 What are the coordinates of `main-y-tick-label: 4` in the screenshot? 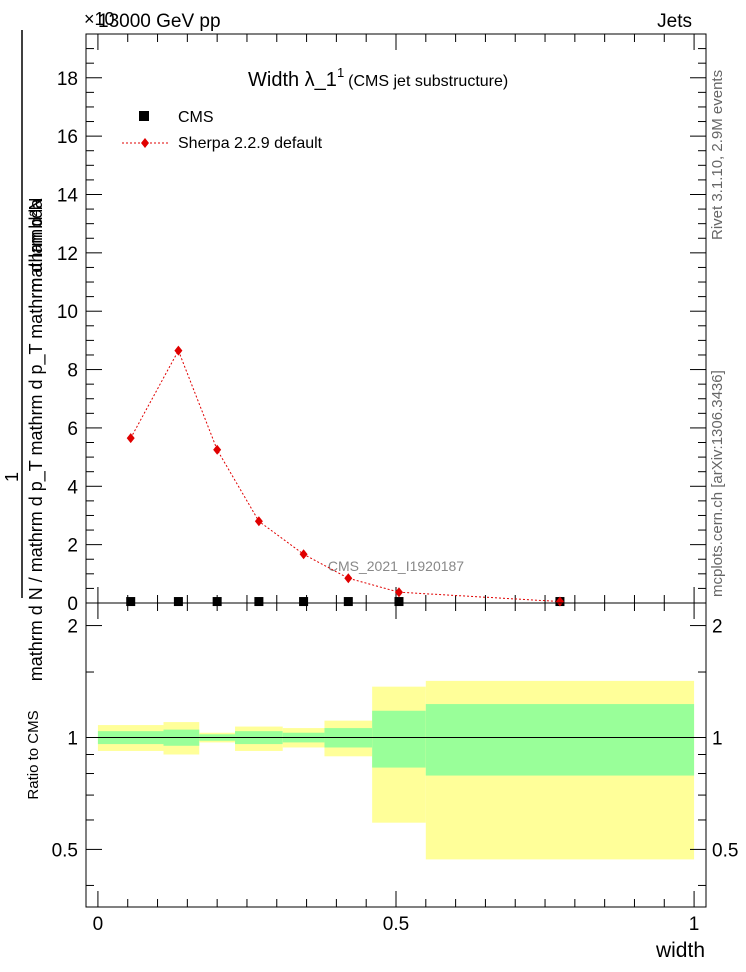 It's located at (72, 487).